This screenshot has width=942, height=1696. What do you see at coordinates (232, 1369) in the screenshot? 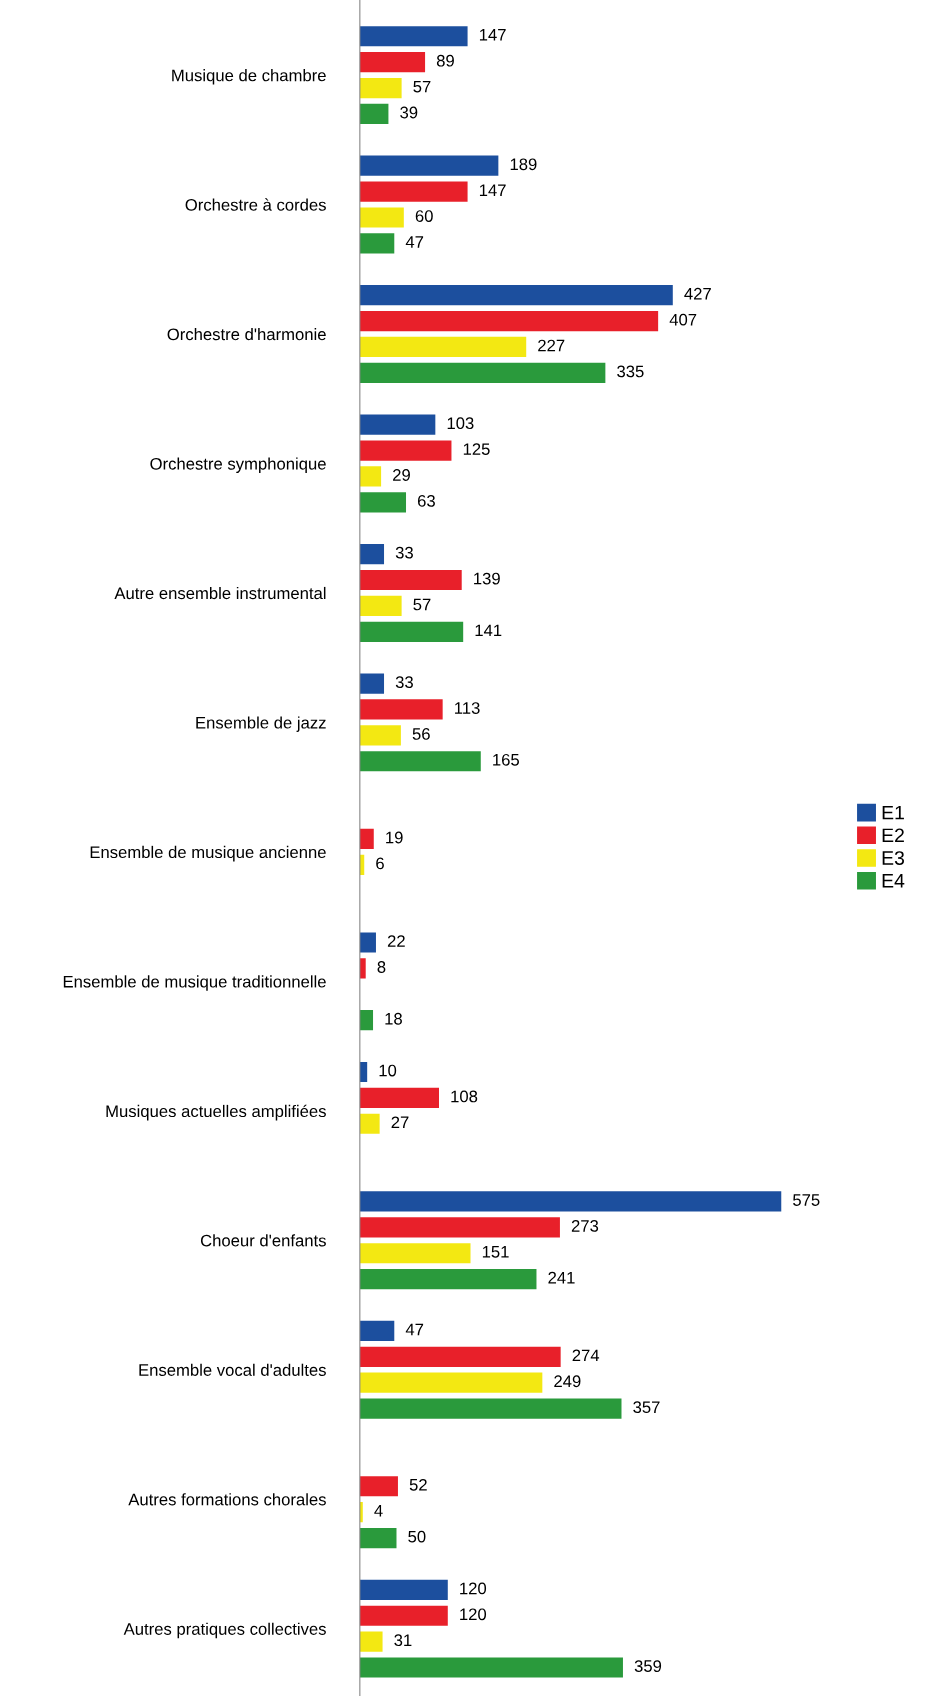
I see `y-tick-label: Ensemble vocal d'adultes` at bounding box center [232, 1369].